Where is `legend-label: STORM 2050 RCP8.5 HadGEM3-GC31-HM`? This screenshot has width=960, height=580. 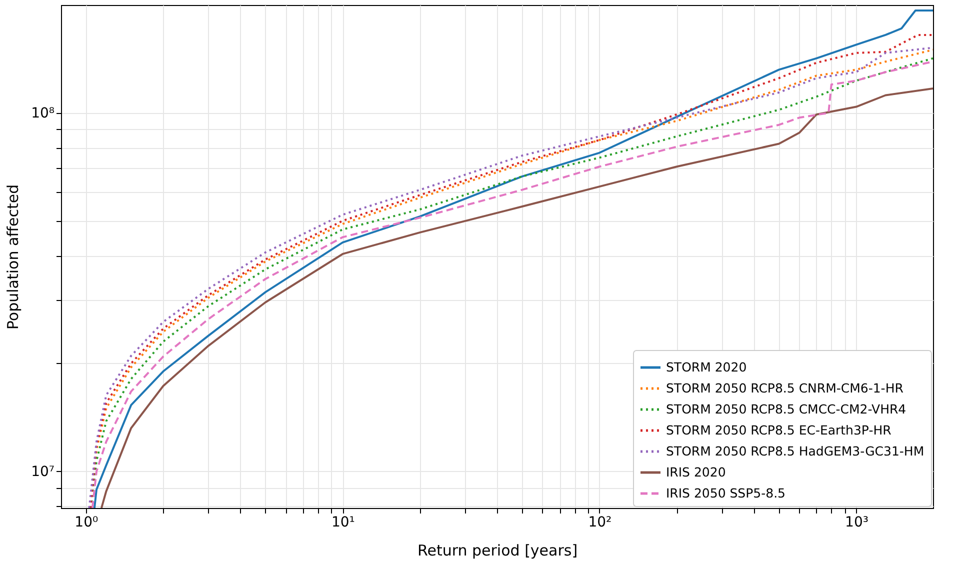 legend-label: STORM 2050 RCP8.5 HadGEM3-GC31-HM is located at coordinates (795, 451).